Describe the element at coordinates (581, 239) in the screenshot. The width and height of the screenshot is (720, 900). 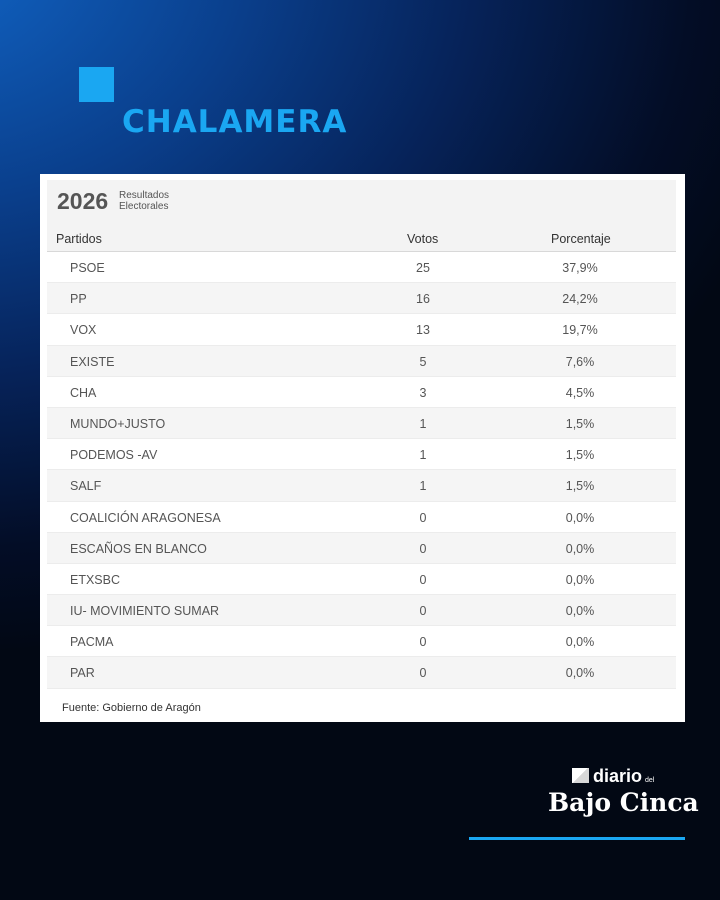
I see `column-header-percent: Porcentaje` at that location.